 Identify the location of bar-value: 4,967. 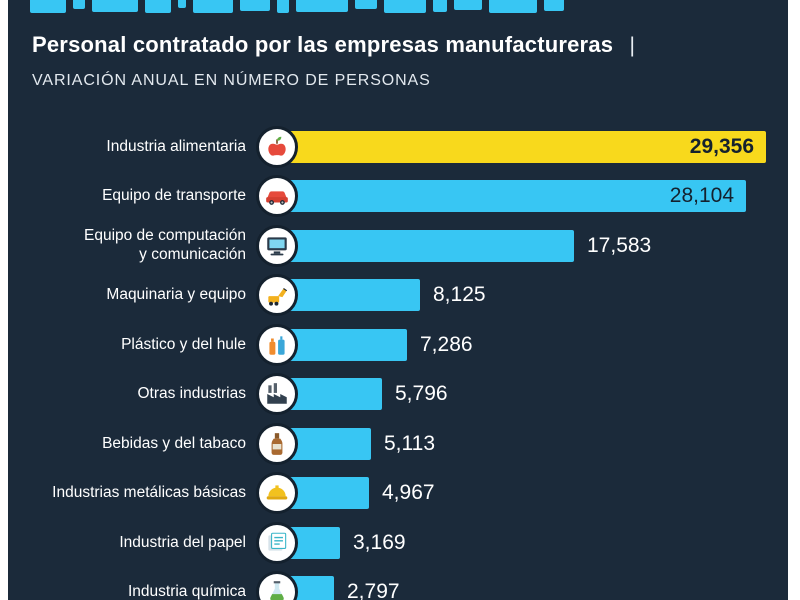
(408, 493).